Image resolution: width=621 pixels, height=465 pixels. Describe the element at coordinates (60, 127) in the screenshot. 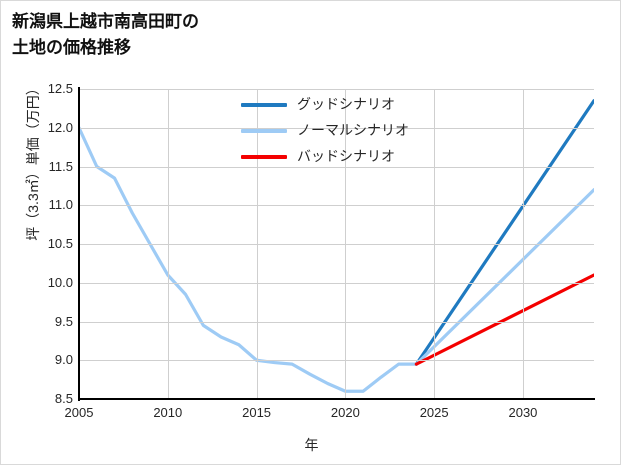

I see `y-axis-tick-label: 12.0` at that location.